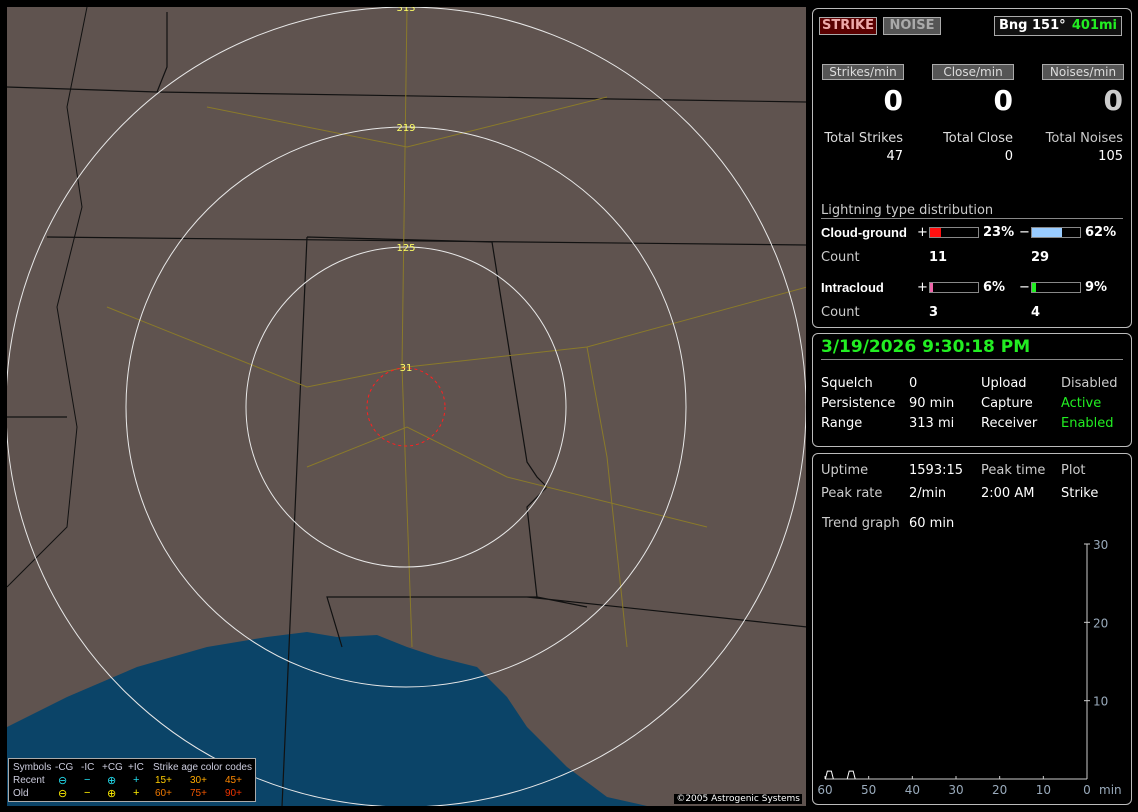 The image size is (1138, 812). Describe the element at coordinates (1089, 383) in the screenshot. I see `status-value: Disabled` at that location.